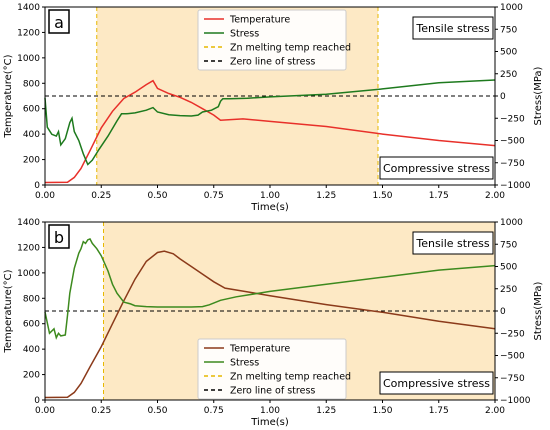 This screenshot has height=430, width=550. I want to click on panel-label: b, so click(59, 237).